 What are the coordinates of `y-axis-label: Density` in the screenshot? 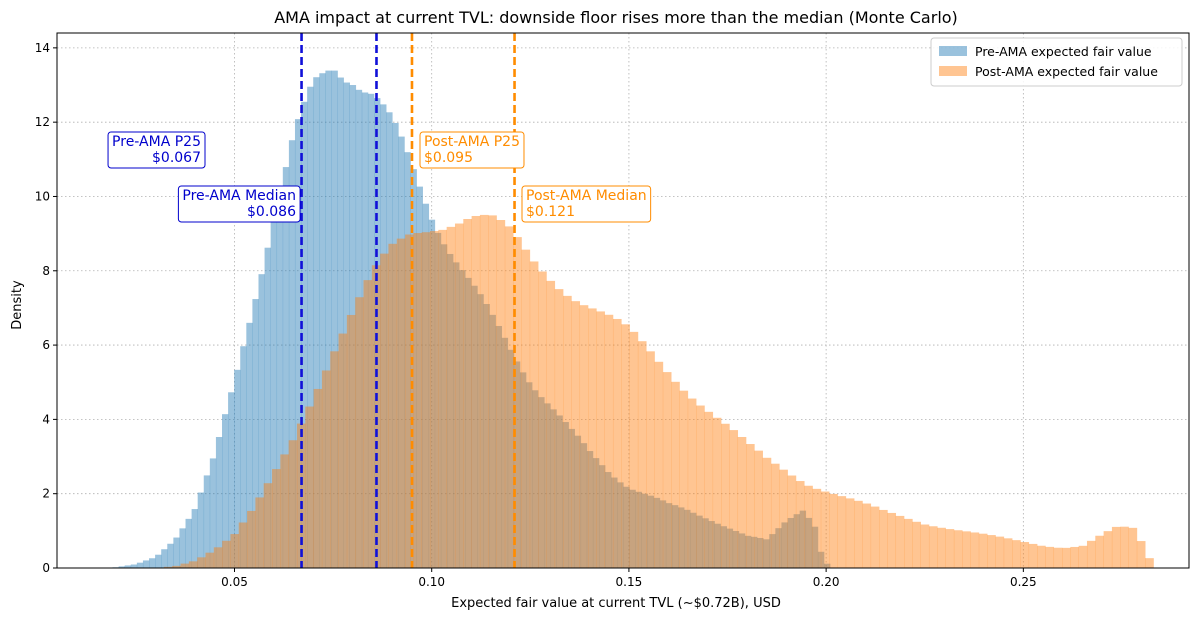 It's located at (17, 305).